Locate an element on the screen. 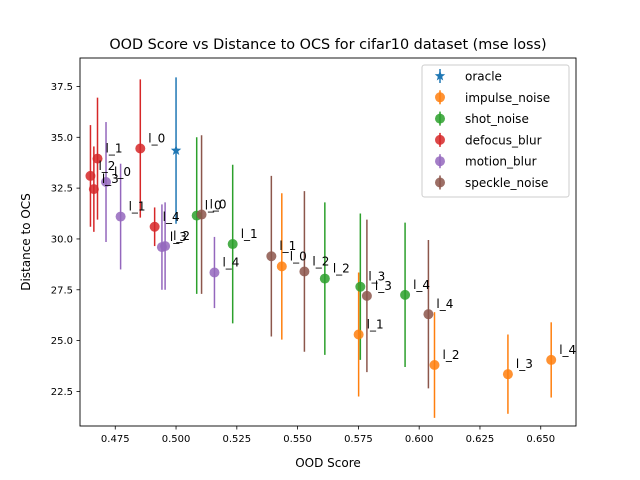 The width and height of the screenshot is (640, 480). y-tick-label: 37.5 is located at coordinates (62, 87).